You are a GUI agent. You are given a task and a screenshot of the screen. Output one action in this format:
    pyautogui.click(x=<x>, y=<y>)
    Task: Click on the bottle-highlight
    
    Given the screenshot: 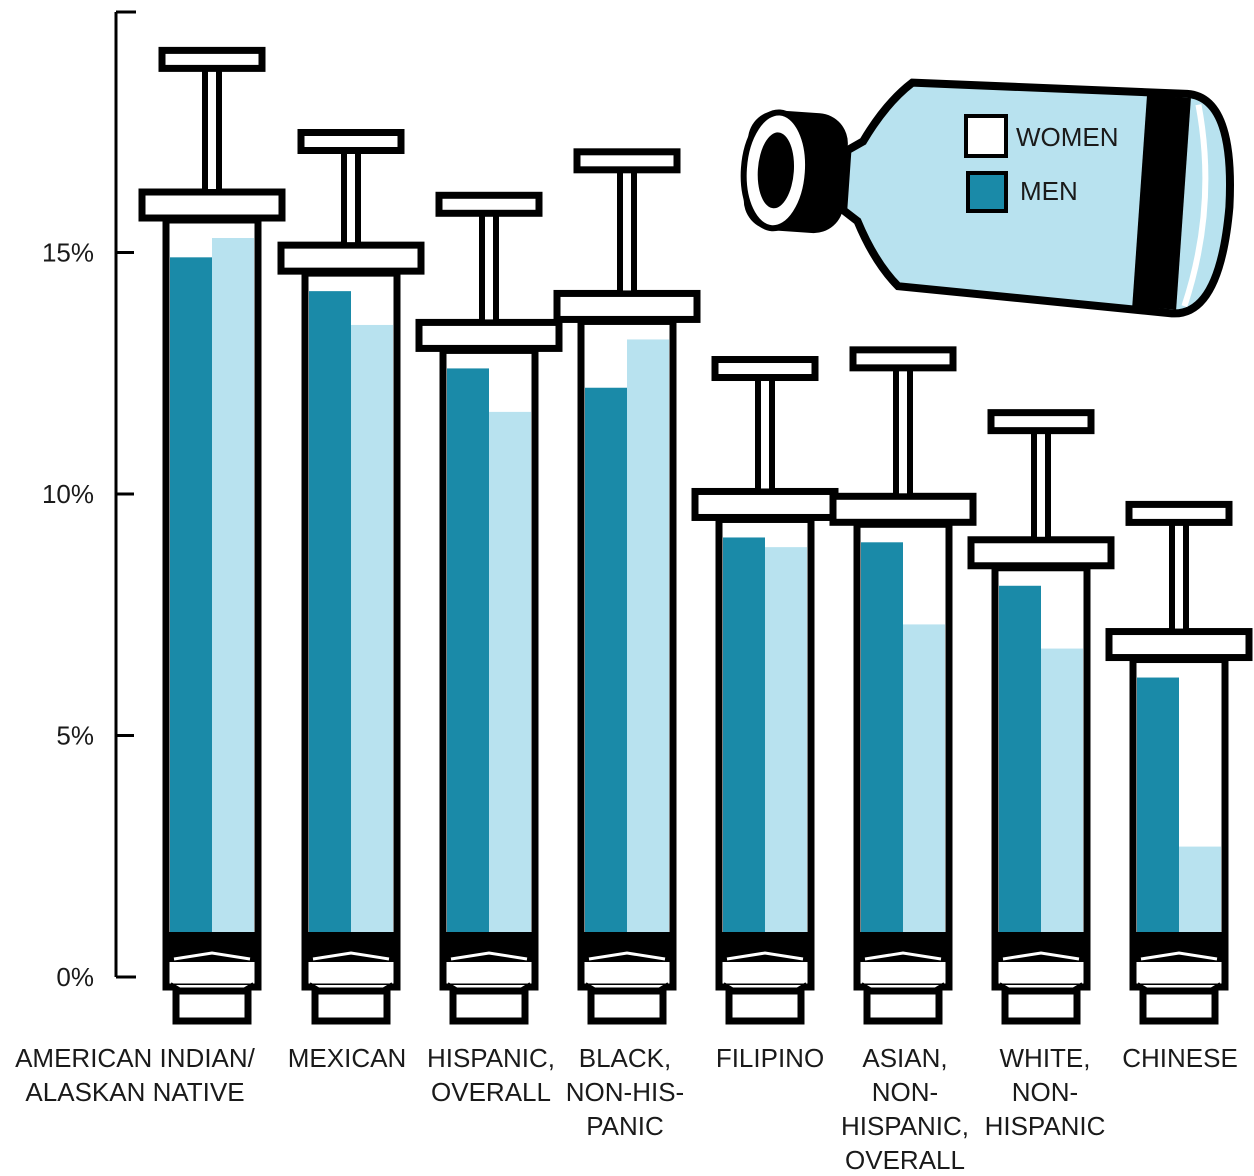 What is the action you would take?
    pyautogui.click(x=1195, y=206)
    